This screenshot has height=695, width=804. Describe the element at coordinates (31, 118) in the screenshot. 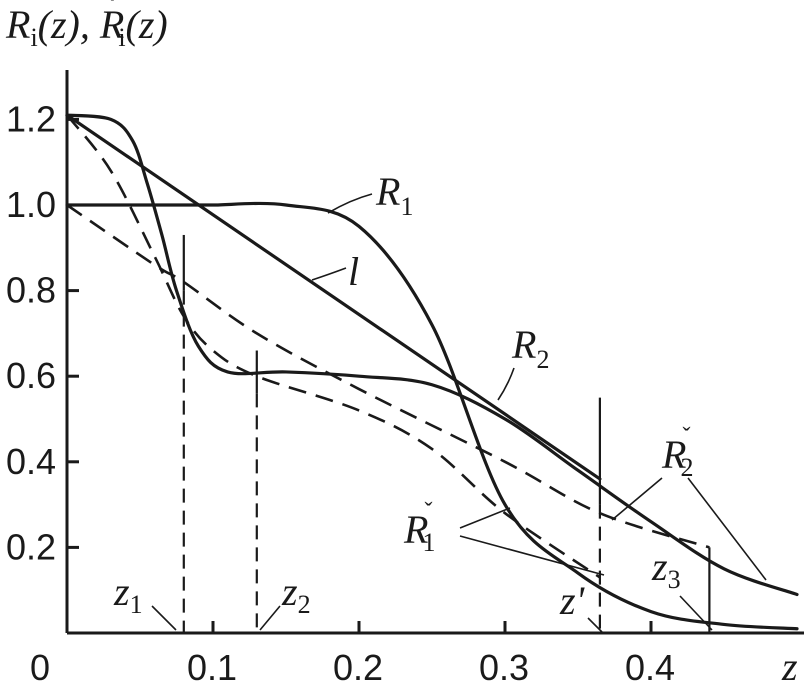

I see `y-tick-label: 1.2` at that location.